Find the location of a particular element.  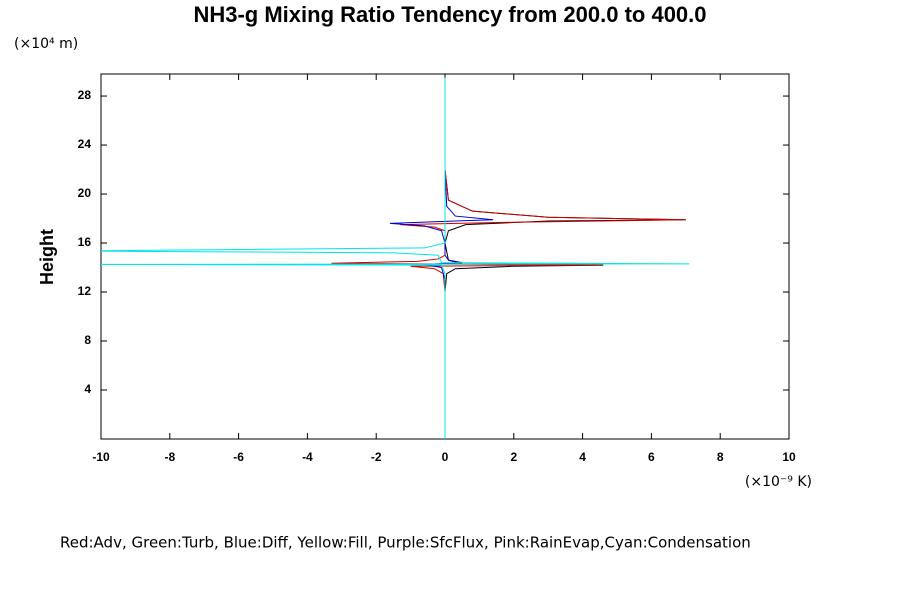

y-tick-label: 24 is located at coordinates (85, 144).